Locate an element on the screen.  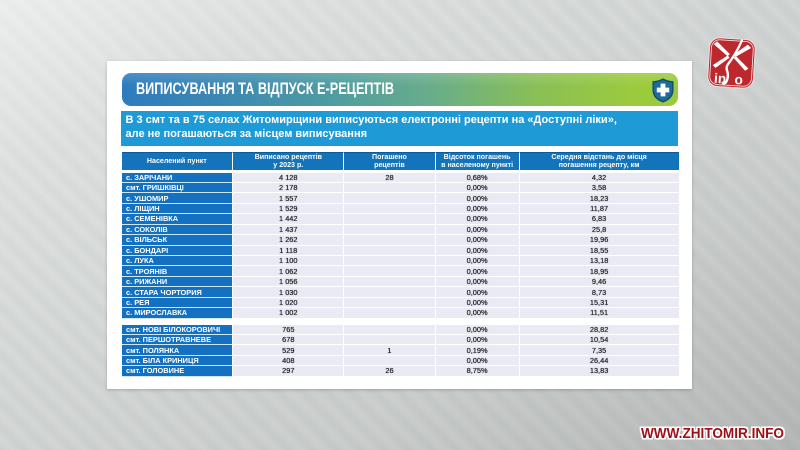
svg-text: o is located at coordinates (738, 79).